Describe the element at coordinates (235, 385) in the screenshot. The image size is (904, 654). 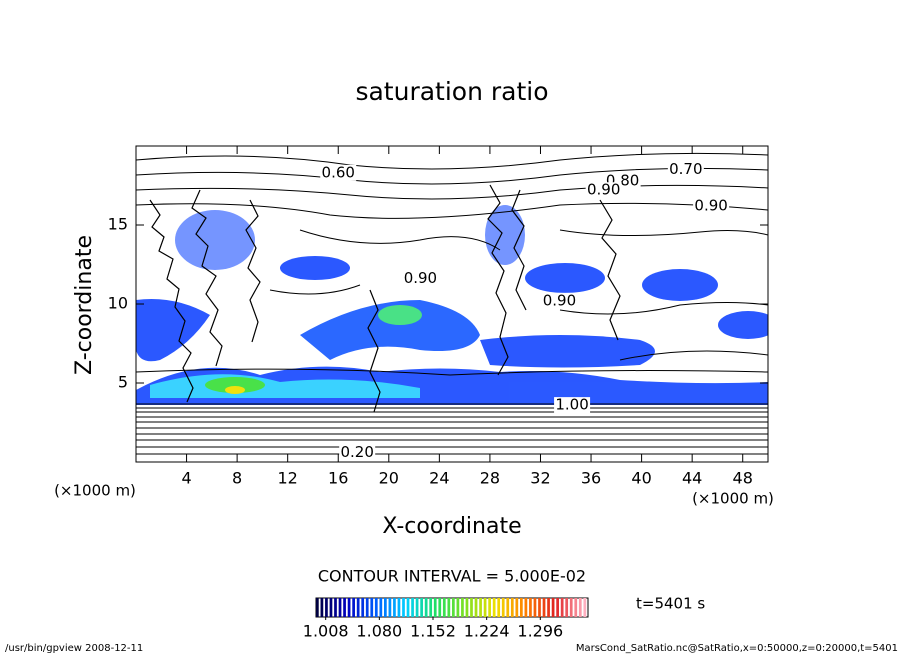
I see `supersaturated-core` at that location.